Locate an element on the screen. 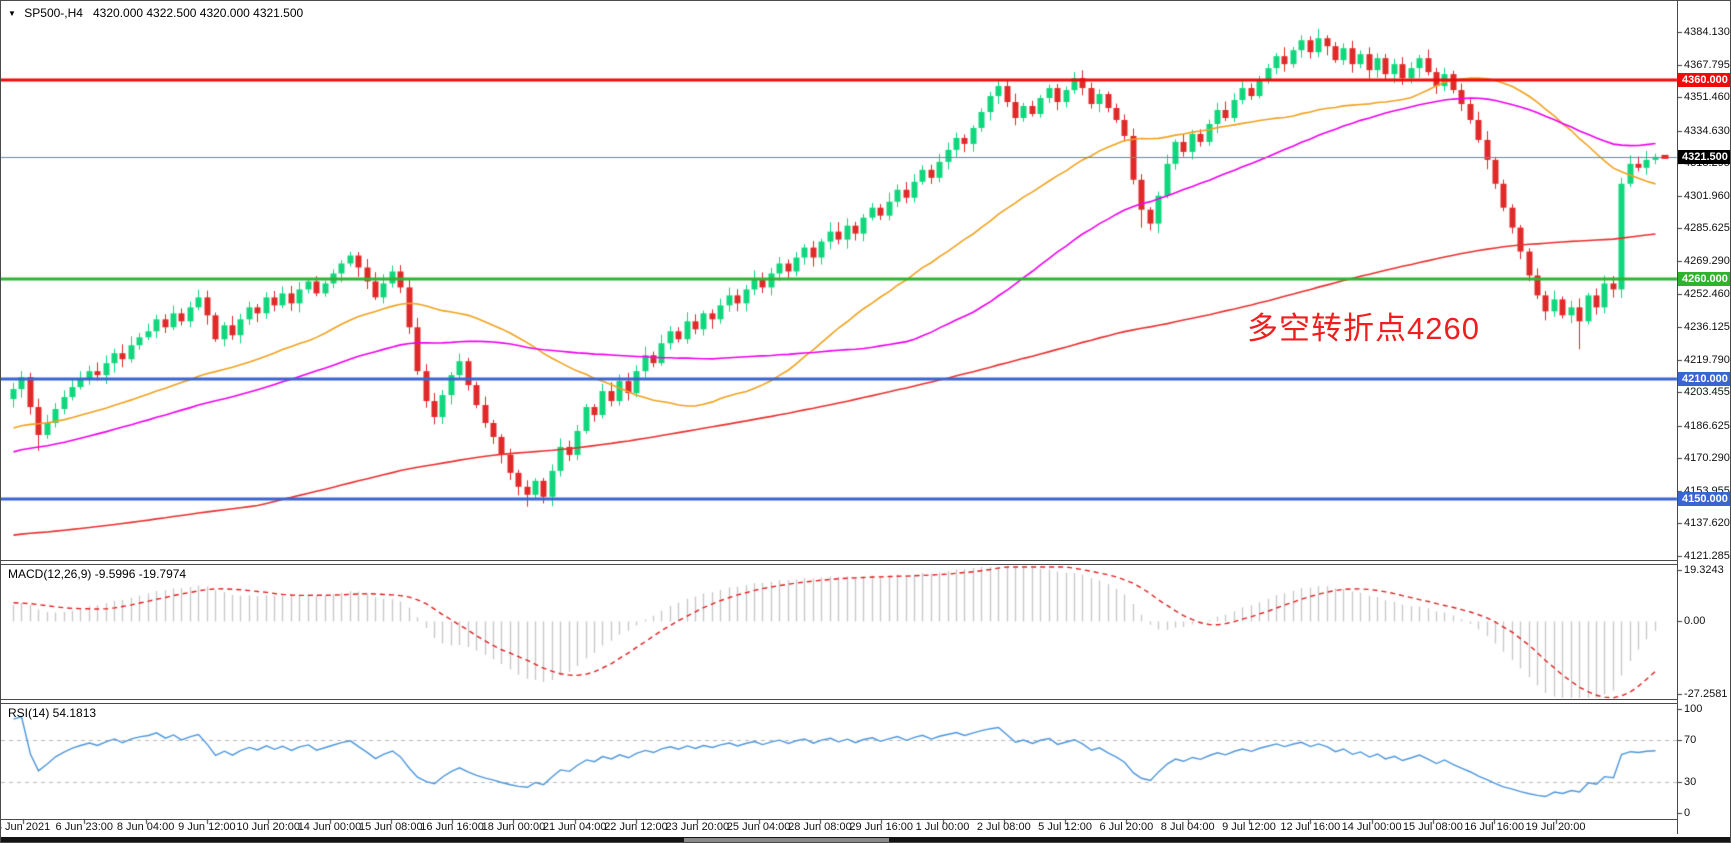 This screenshot has height=843, width=1731. time-axis-label: 25 Jun 04:00 is located at coordinates (758, 827).